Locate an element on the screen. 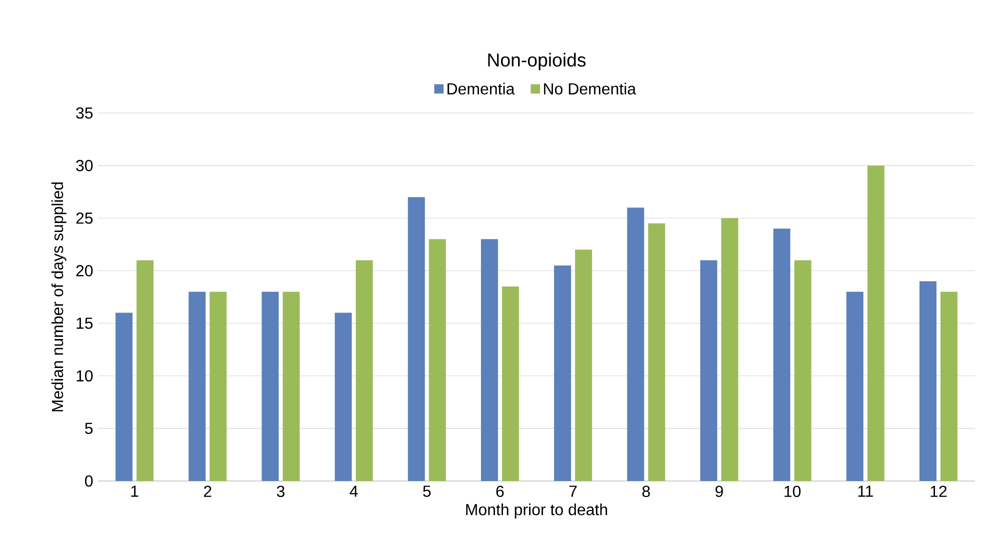 The height and width of the screenshot is (554, 985). legend-label: Dementia is located at coordinates (481, 88).